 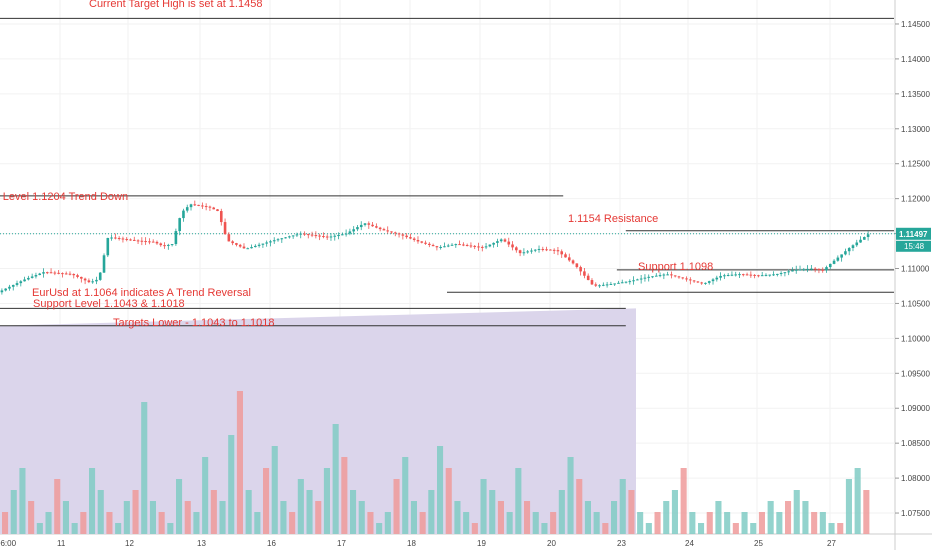 I want to click on price-tick-label: 1.08500, so click(x=915, y=443).